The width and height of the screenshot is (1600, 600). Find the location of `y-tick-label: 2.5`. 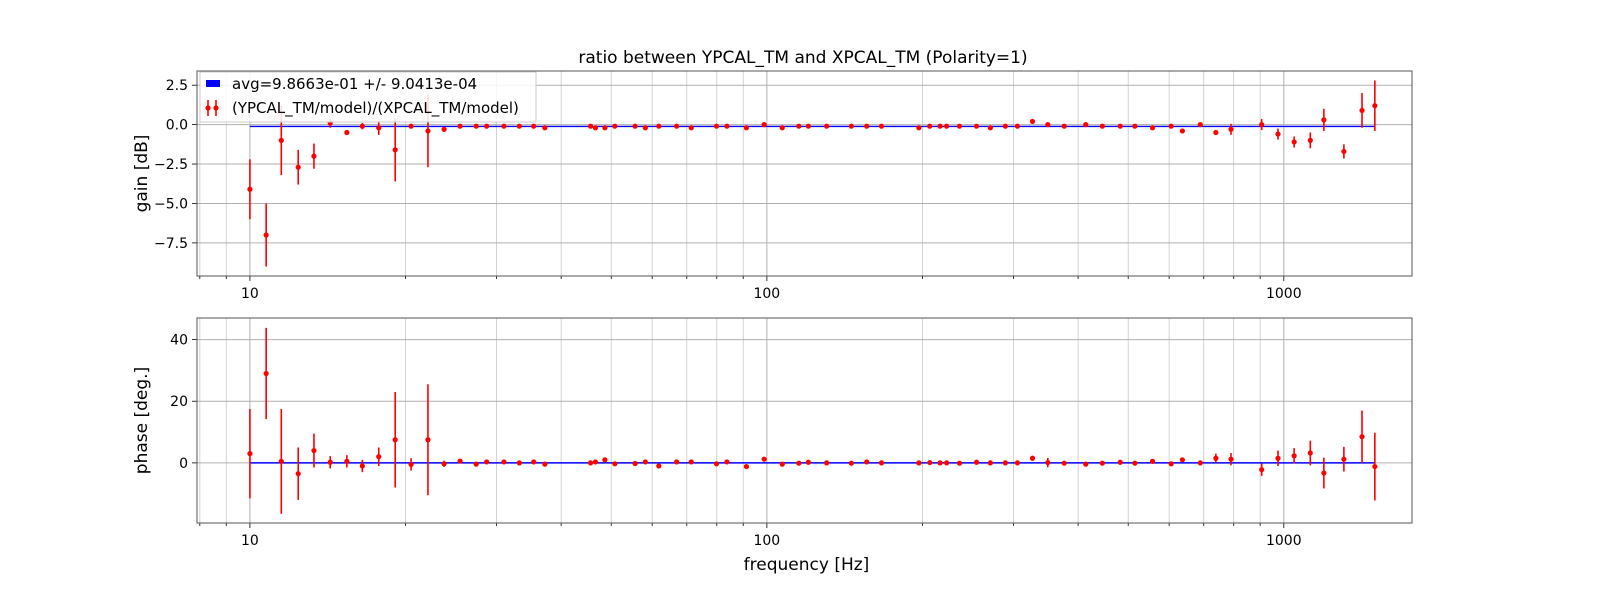

y-tick-label: 2.5 is located at coordinates (177, 86).